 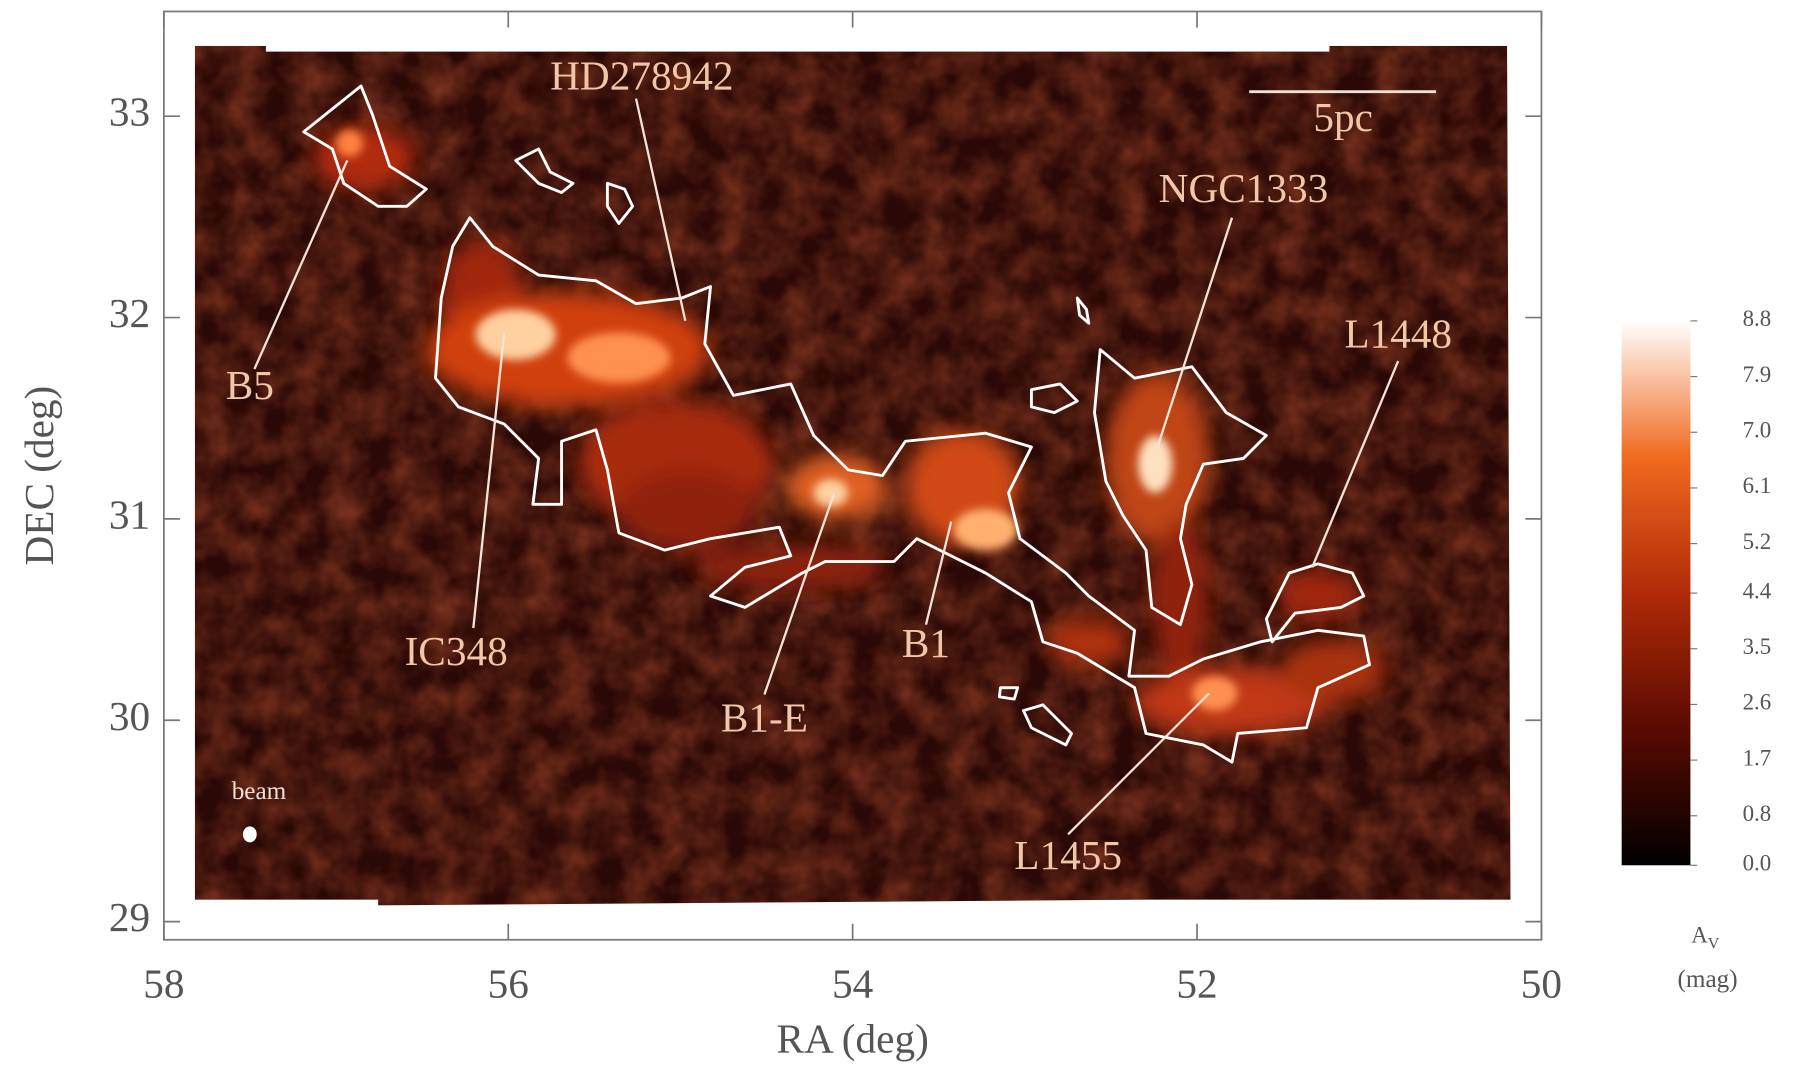 What do you see at coordinates (129, 514) in the screenshot?
I see `y-tick-label: 31` at bounding box center [129, 514].